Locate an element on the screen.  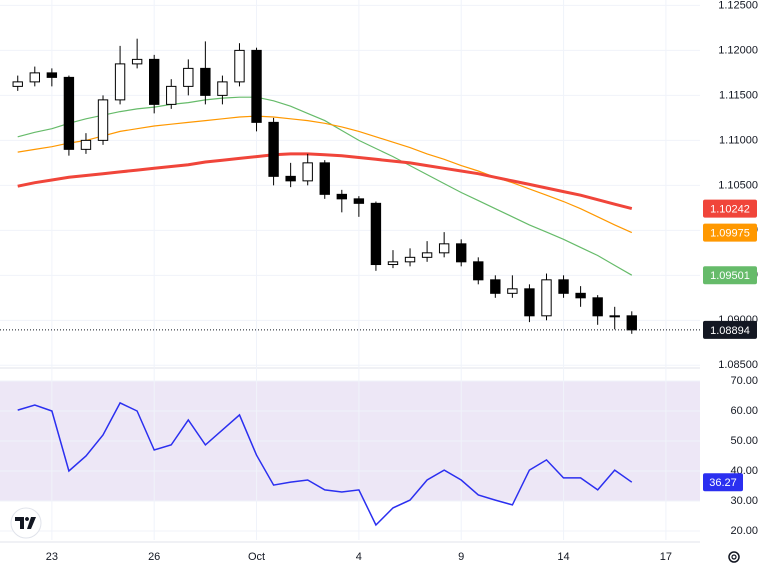
y-tick-label: 70.00 is located at coordinates (744, 381).